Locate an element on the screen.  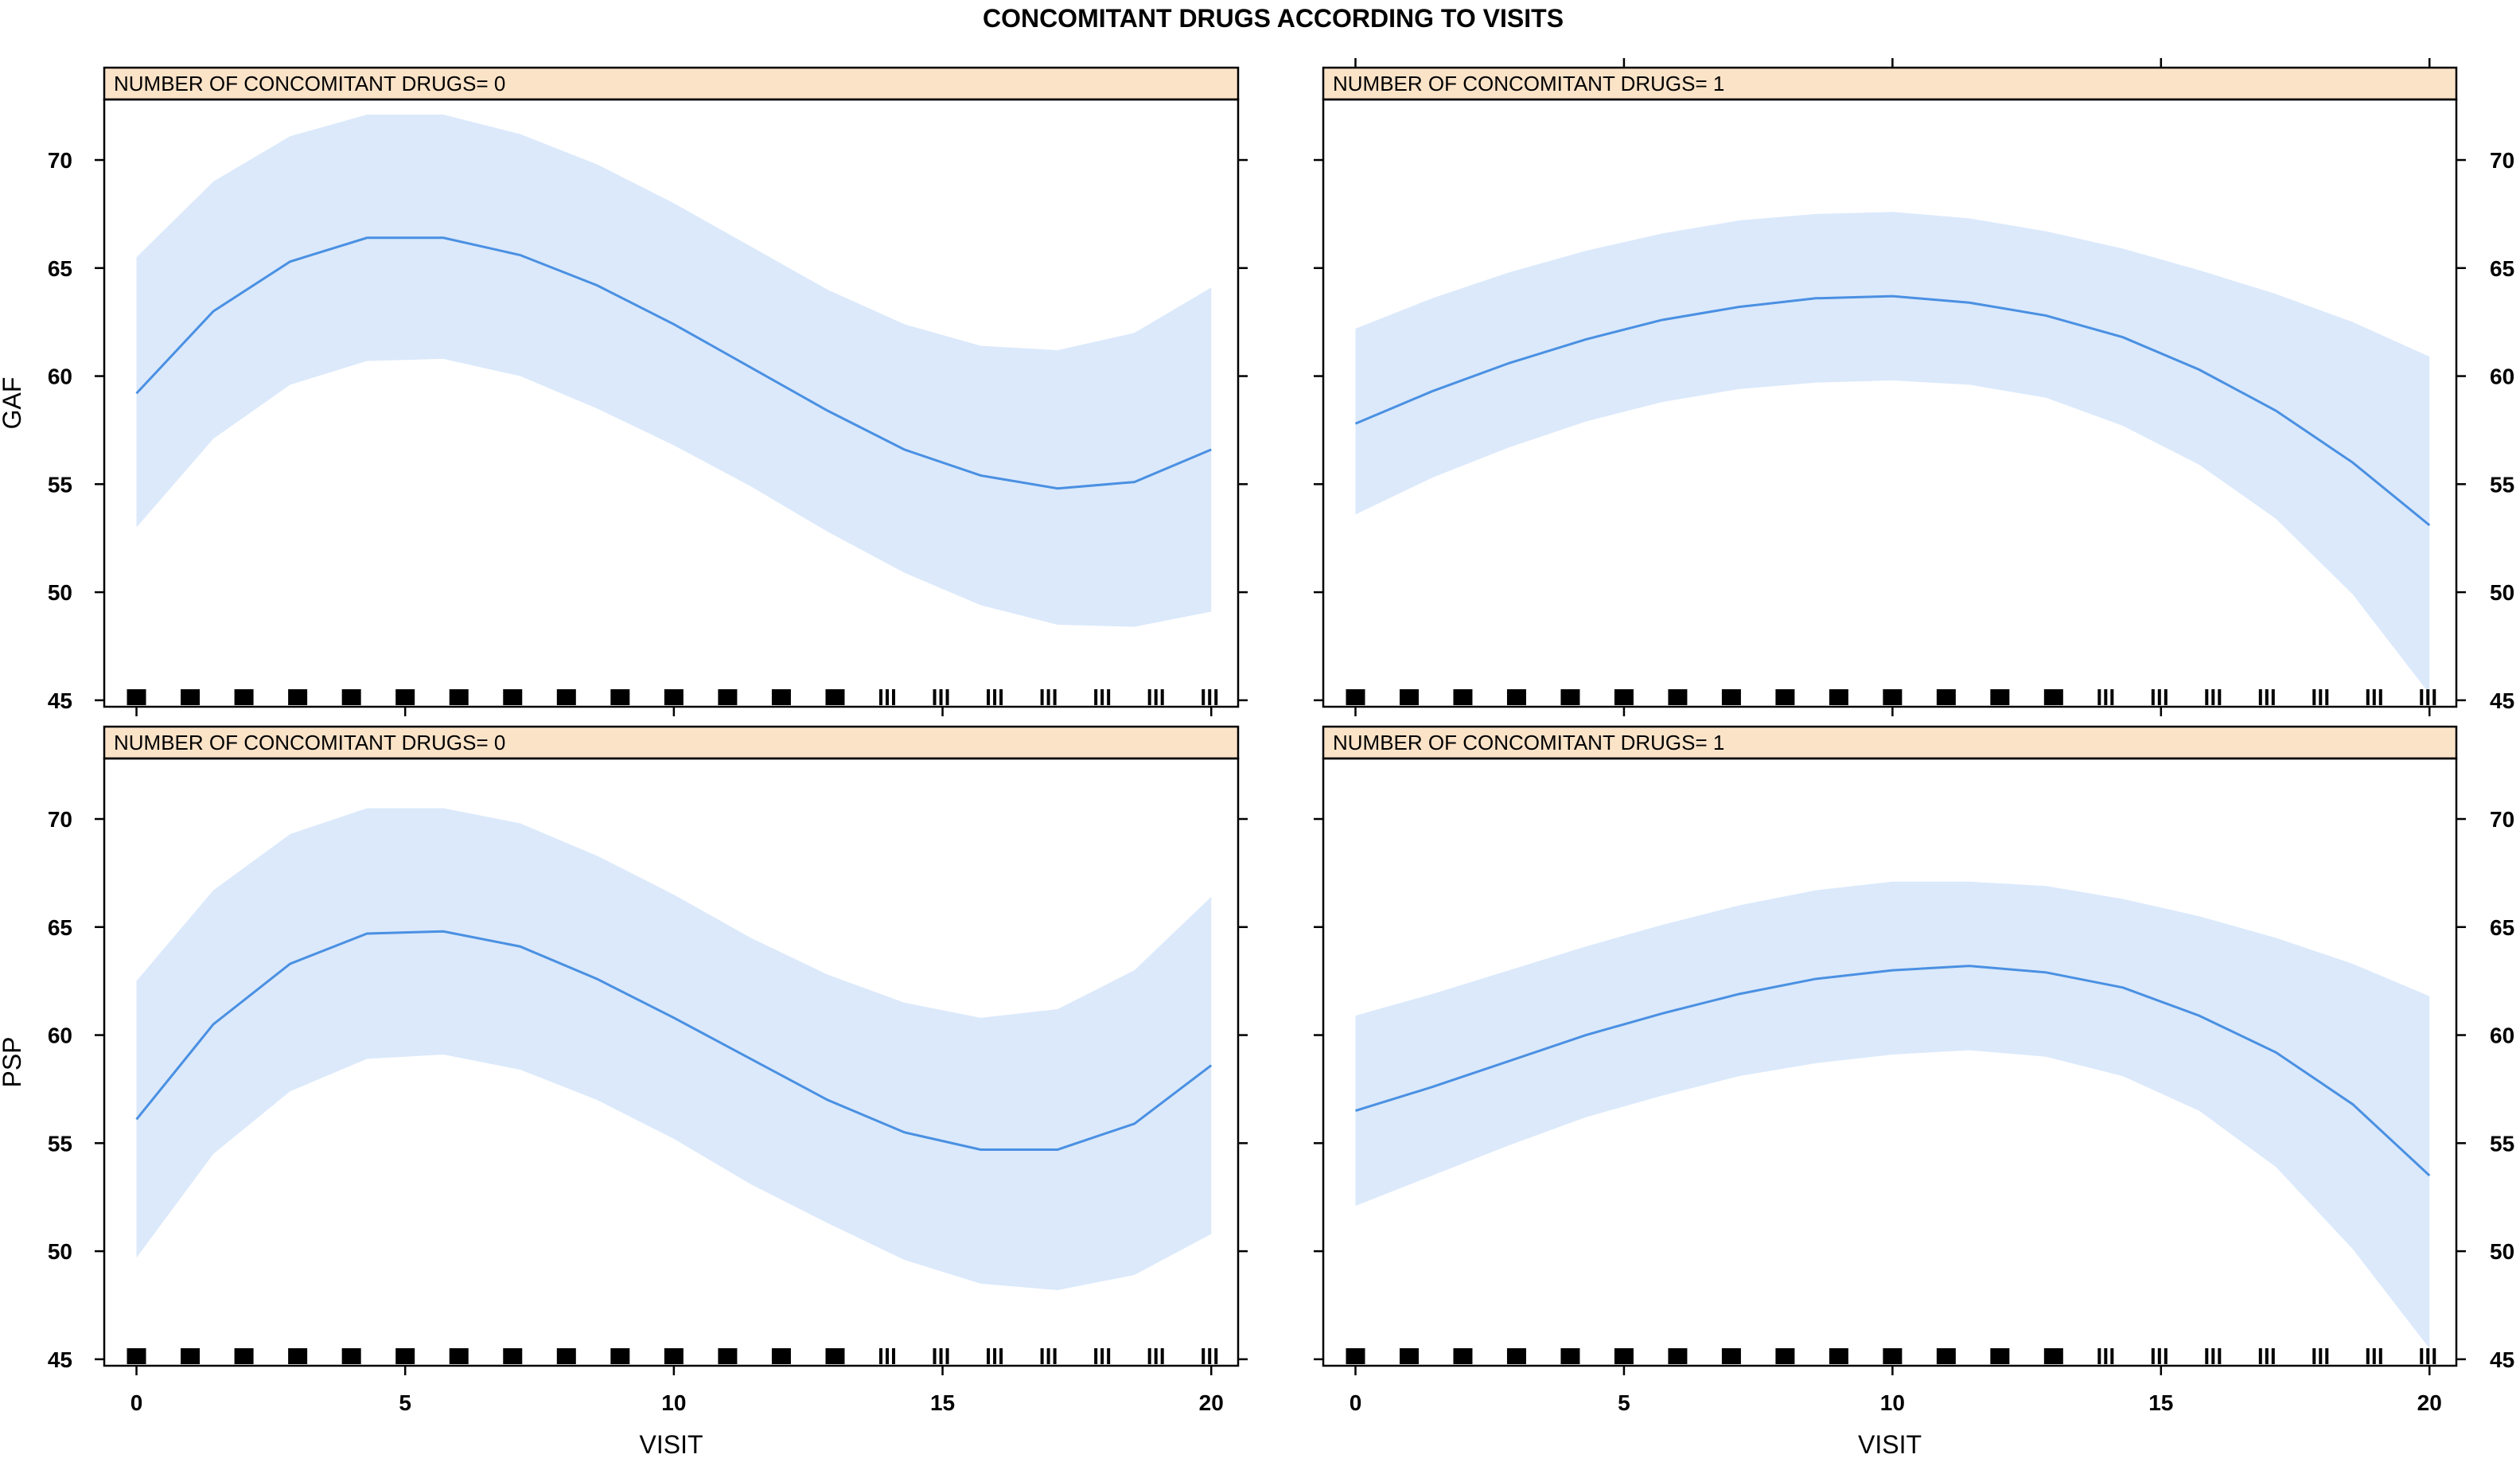
y-tick-label: 60 is located at coordinates (60, 1036).